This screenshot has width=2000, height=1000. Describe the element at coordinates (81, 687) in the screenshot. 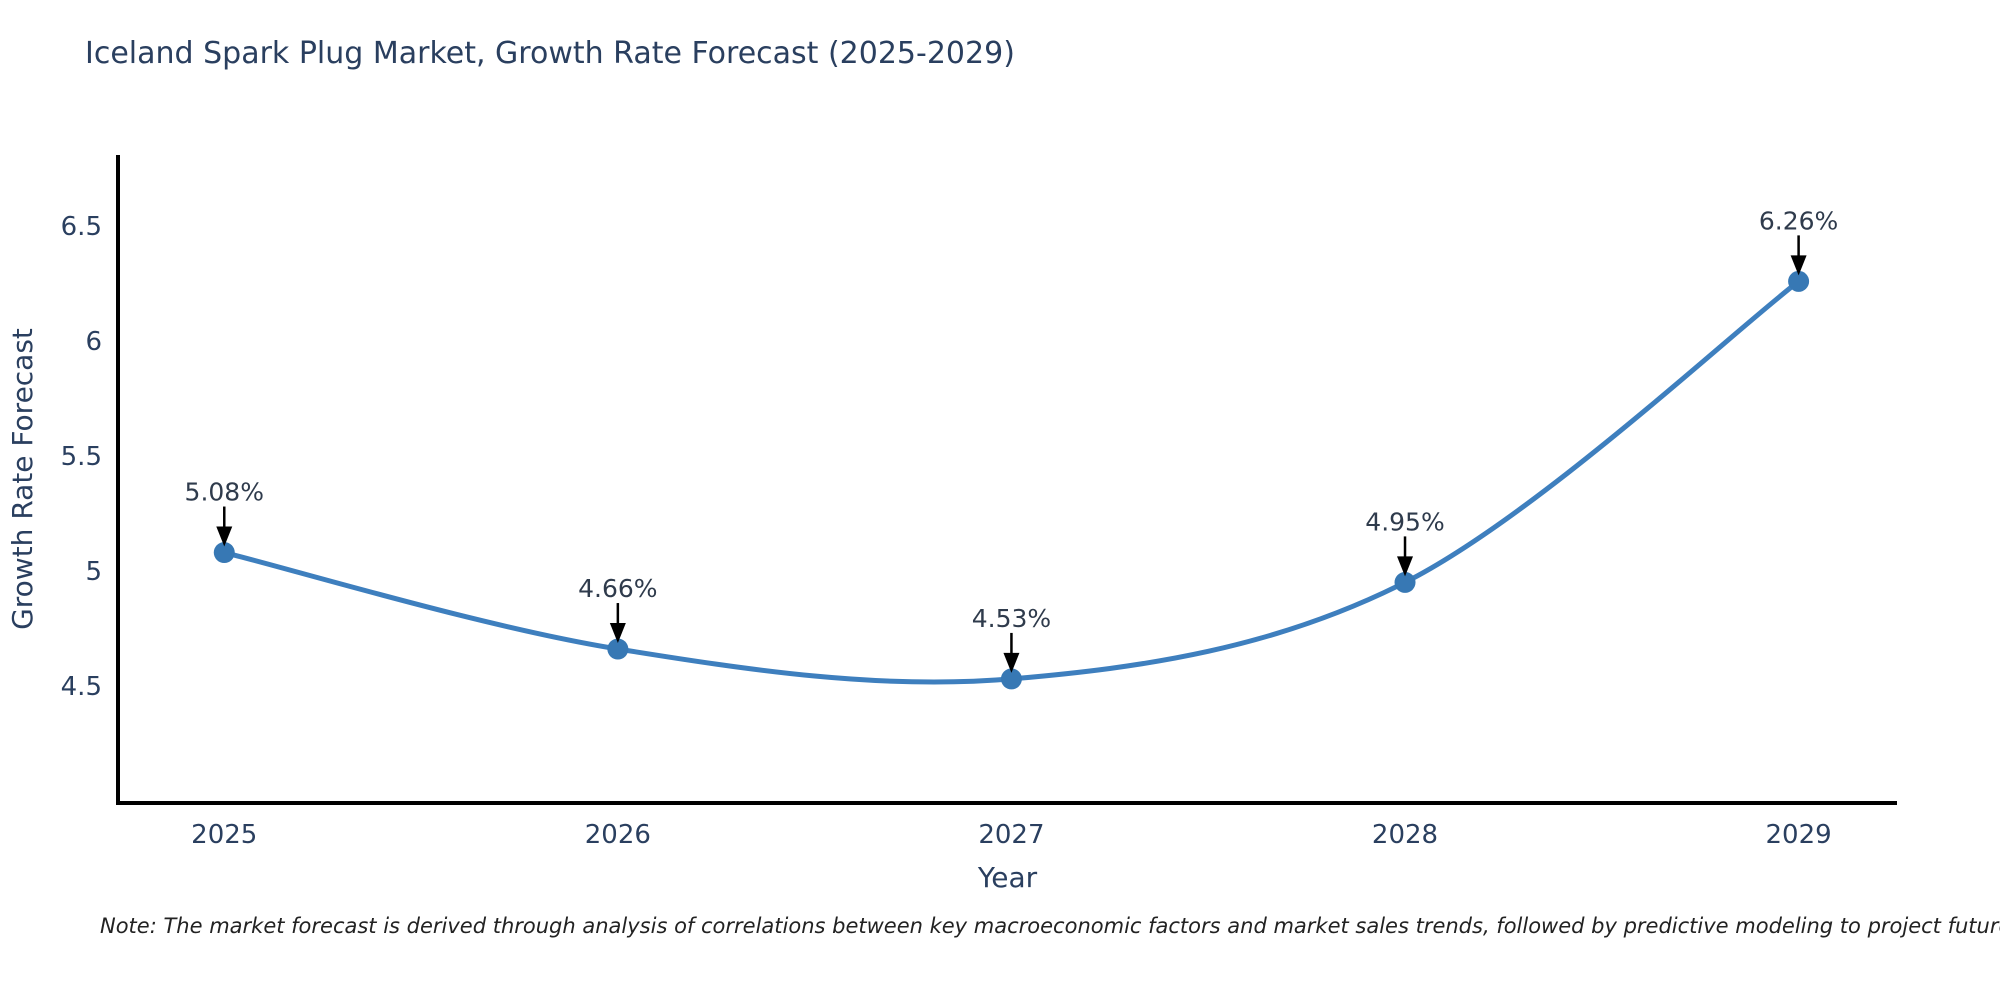

I see `y-tick-label: 4.5` at that location.